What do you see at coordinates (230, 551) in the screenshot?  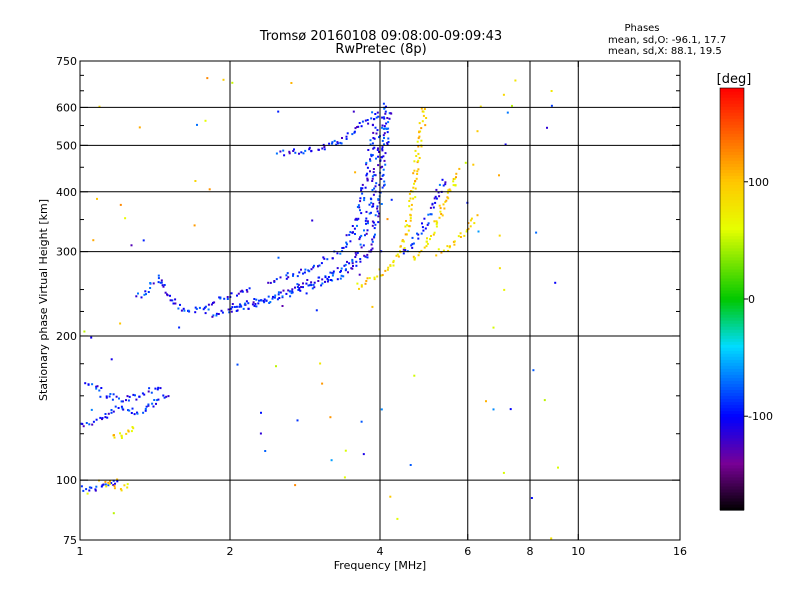 I see `x-tick-label: 2` at bounding box center [230, 551].